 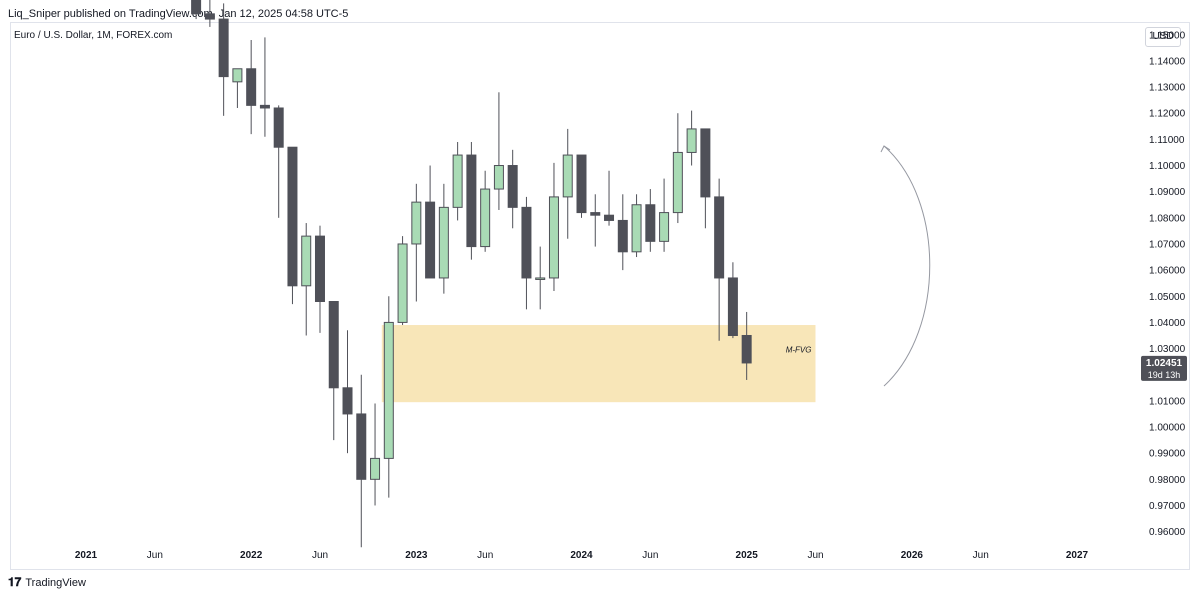 I want to click on fvg-zone-label: M-FVG, so click(x=799, y=349).